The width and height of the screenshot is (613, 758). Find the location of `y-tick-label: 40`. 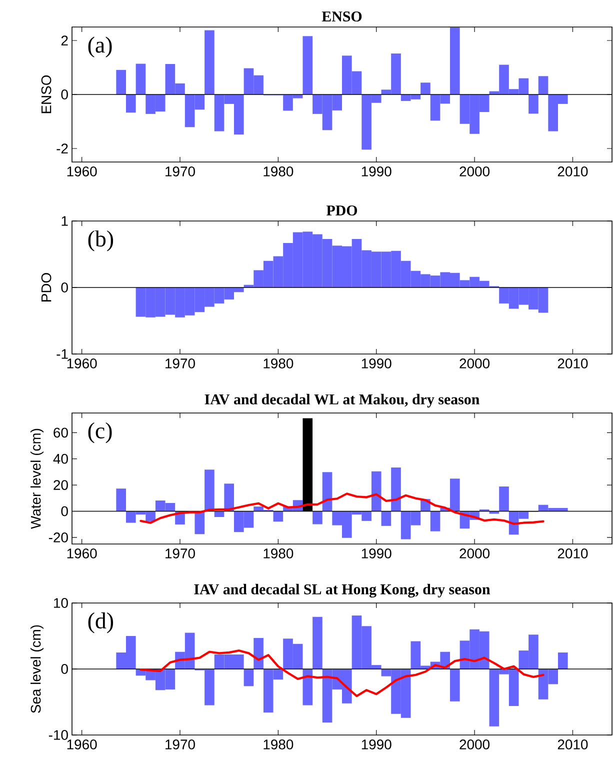

y-tick-label: 40 is located at coordinates (60, 459).